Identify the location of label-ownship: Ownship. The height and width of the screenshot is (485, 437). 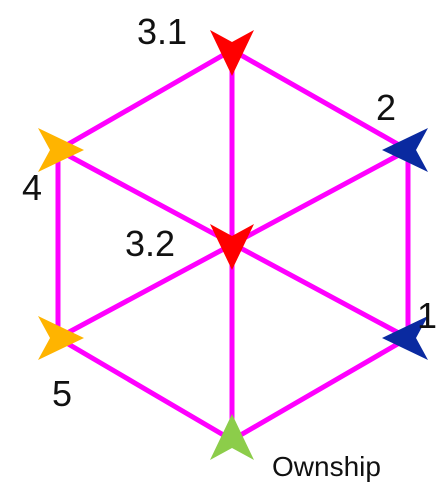
(326, 466).